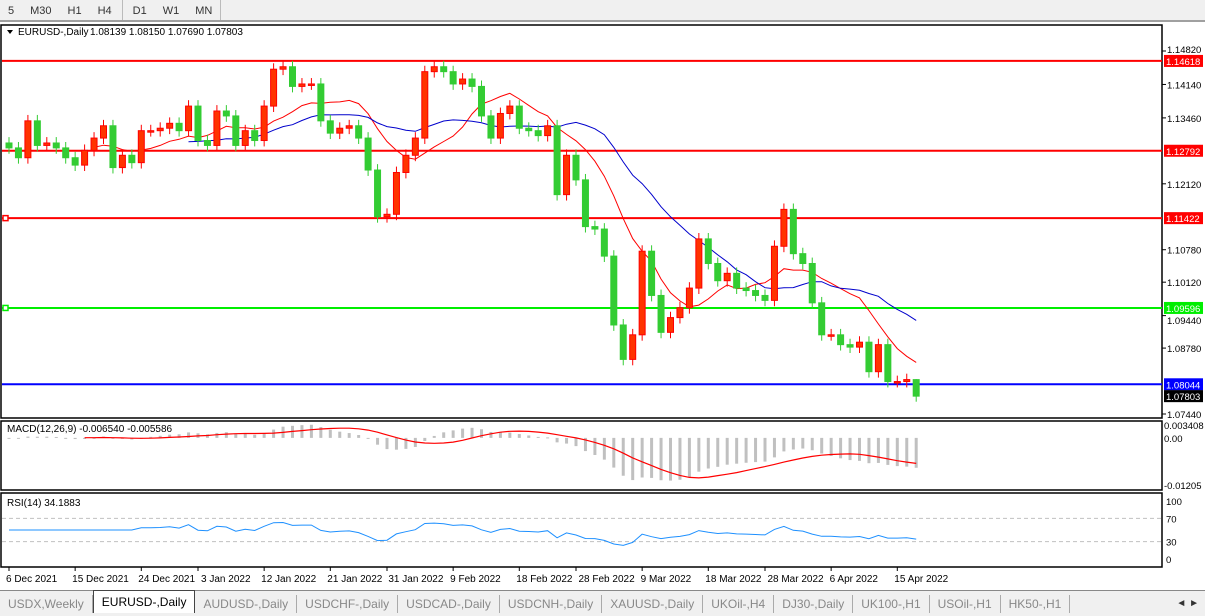 This screenshot has height=616, width=1205. I want to click on chart-tab: UK100-,H1, so click(891, 603).